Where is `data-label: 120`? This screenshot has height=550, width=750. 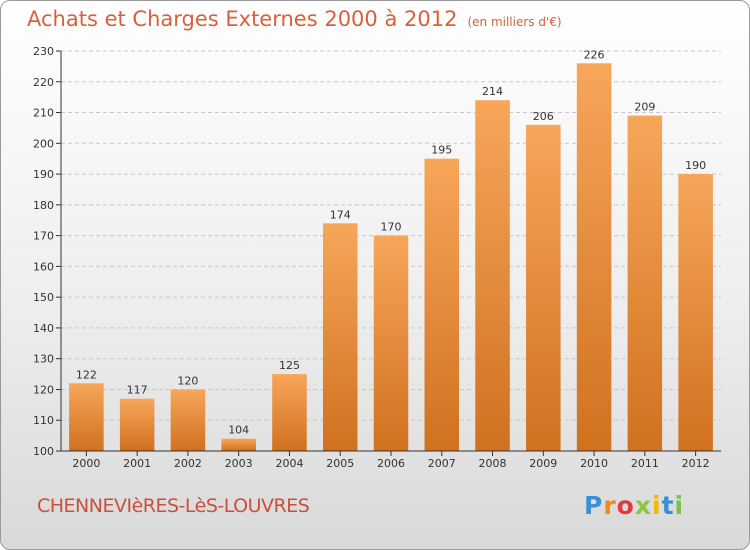
data-label: 120 is located at coordinates (187, 380).